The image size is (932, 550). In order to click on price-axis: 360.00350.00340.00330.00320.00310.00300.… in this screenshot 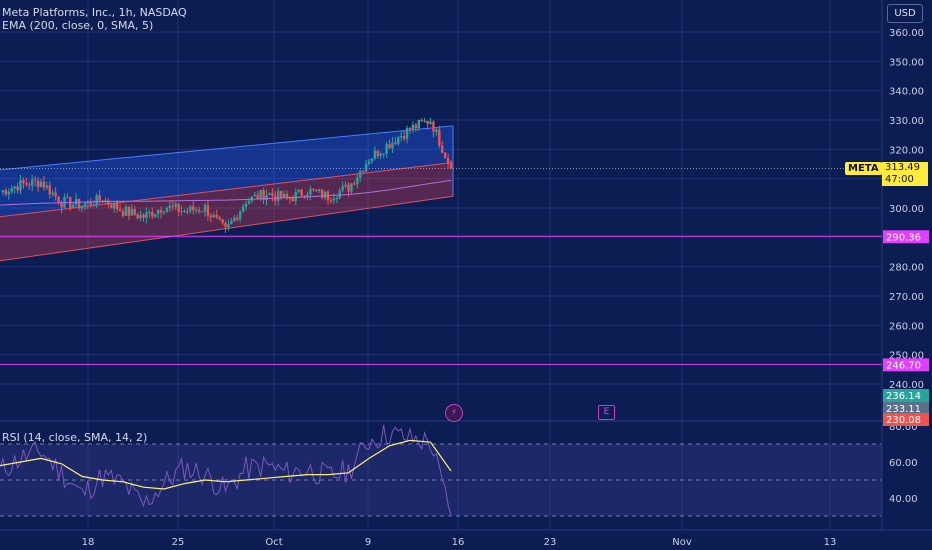, I will do `click(906, 275)`.